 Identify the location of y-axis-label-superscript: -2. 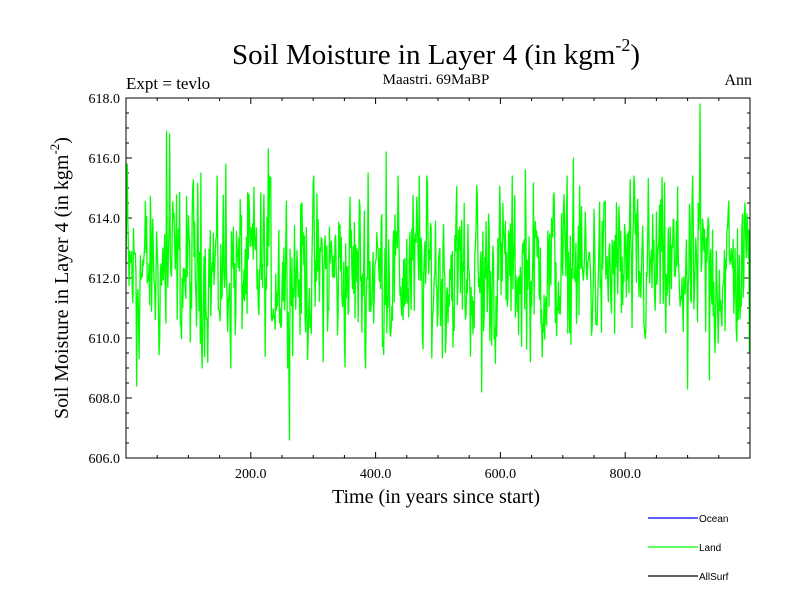
(54, 149).